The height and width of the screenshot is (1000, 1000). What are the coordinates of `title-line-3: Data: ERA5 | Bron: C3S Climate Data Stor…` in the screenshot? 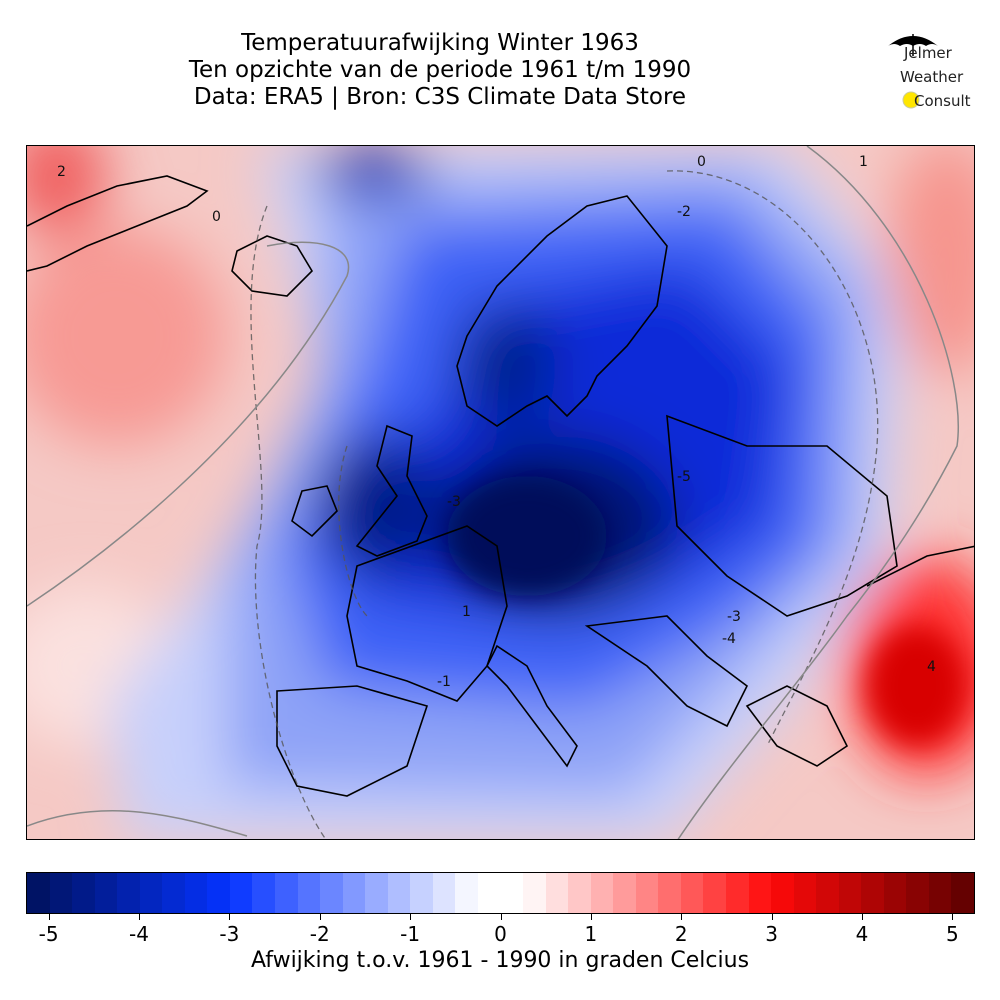 It's located at (440, 97).